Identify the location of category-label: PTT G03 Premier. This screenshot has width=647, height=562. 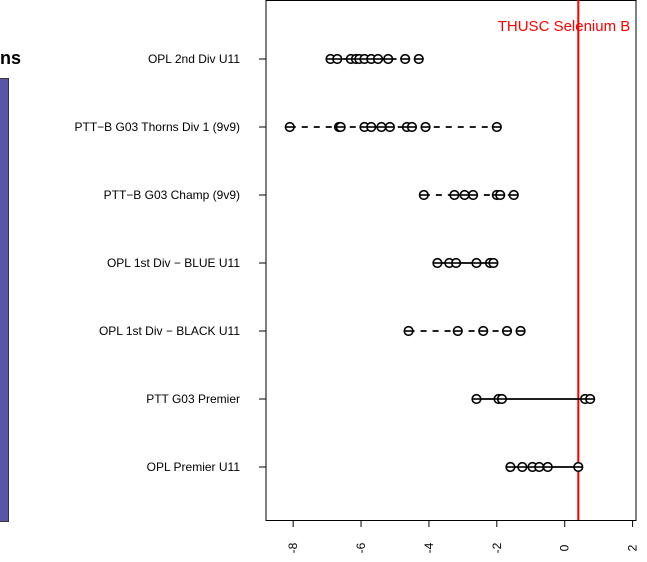
(193, 399).